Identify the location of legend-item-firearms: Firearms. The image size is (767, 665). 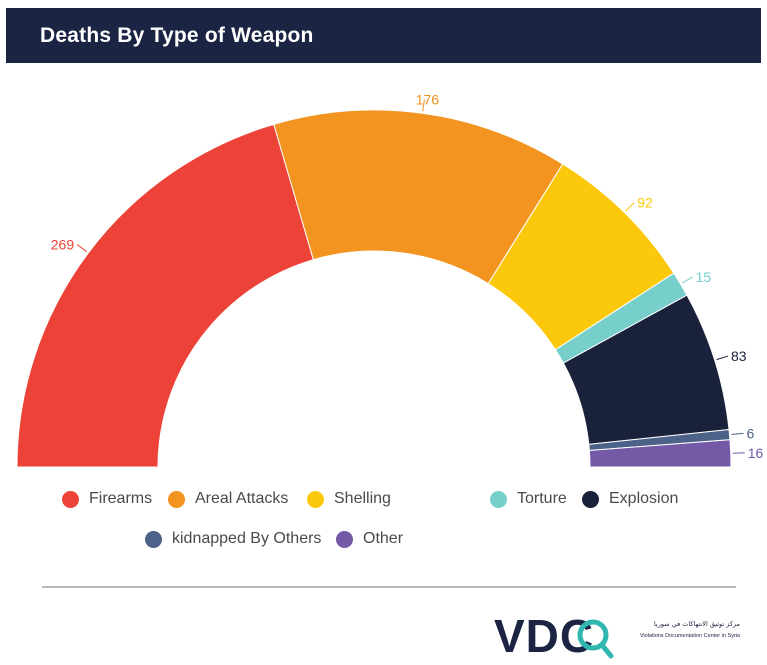
(107, 499).